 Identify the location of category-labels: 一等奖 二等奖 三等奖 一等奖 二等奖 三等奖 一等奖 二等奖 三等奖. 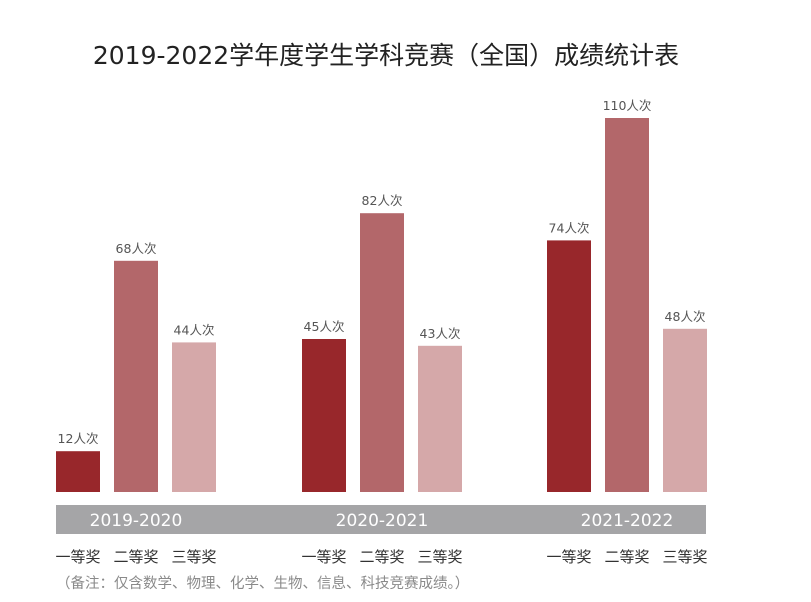
(381, 557).